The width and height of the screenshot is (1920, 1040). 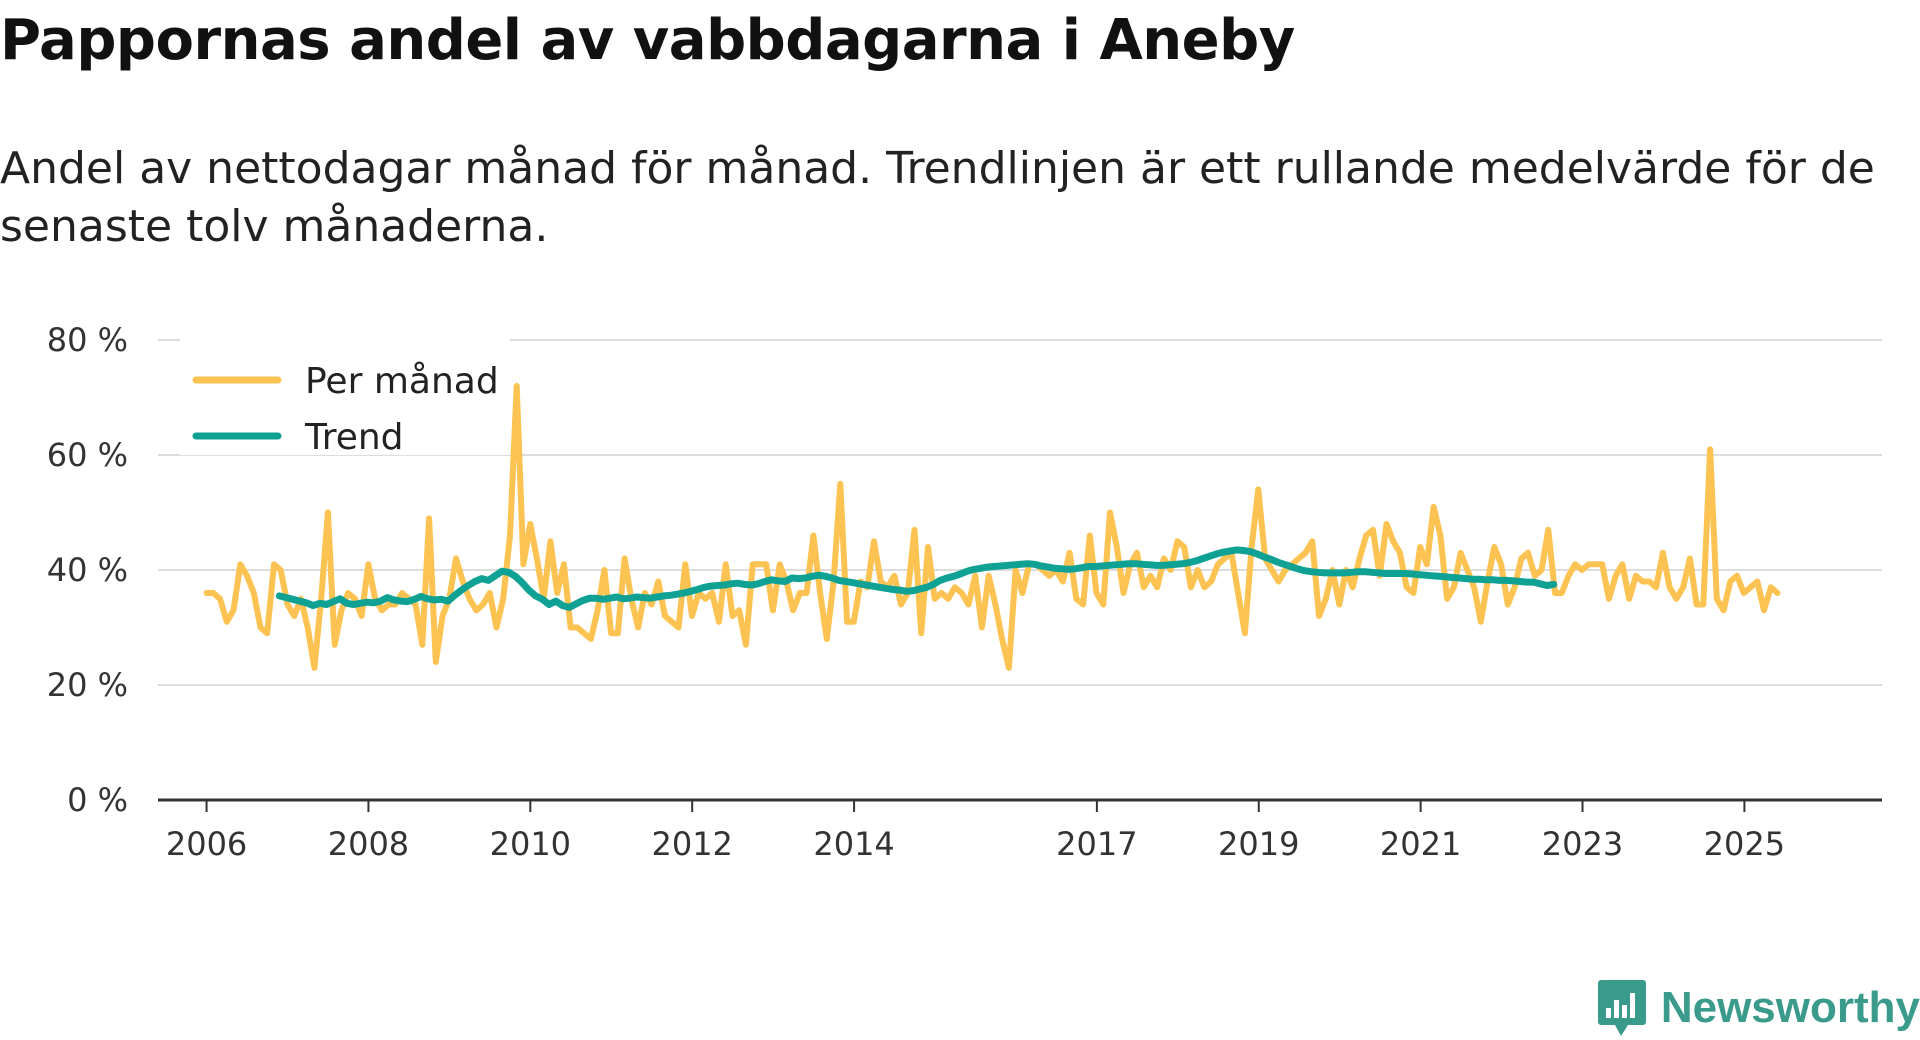 What do you see at coordinates (97, 800) in the screenshot?
I see `y-tick-label: 0 %` at bounding box center [97, 800].